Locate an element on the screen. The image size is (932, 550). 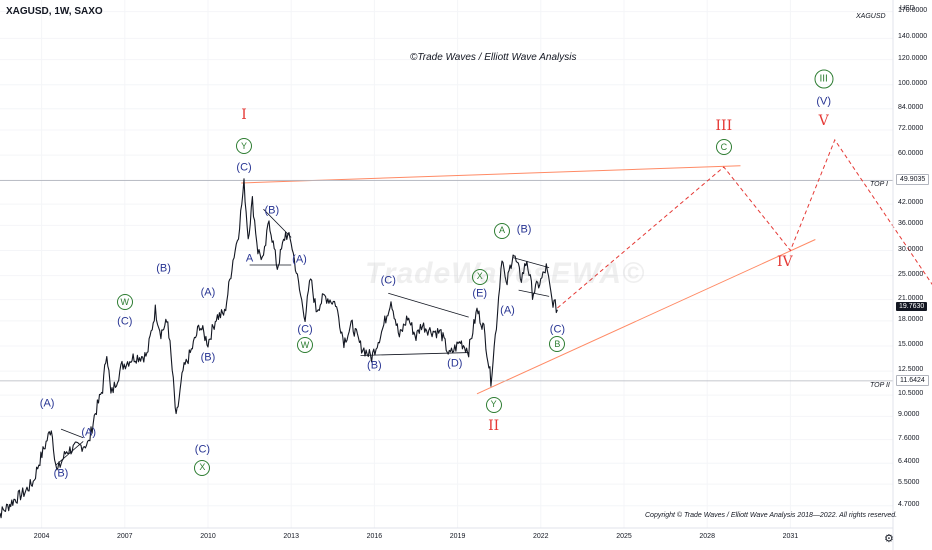
y-tick-label: 21.0000 is located at coordinates (911, 298).